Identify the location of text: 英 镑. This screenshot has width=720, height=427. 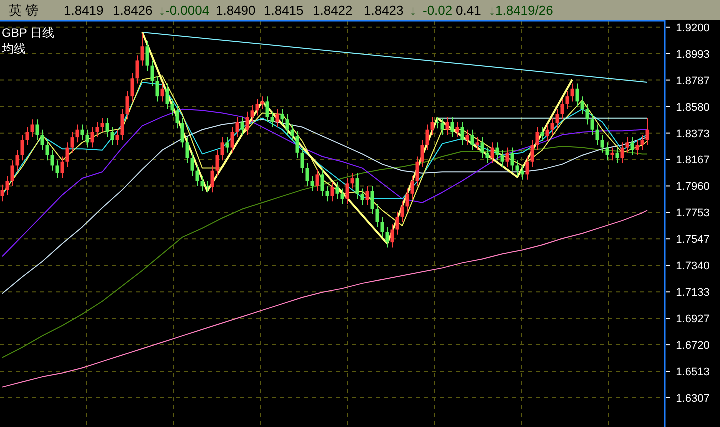
(24, 10).